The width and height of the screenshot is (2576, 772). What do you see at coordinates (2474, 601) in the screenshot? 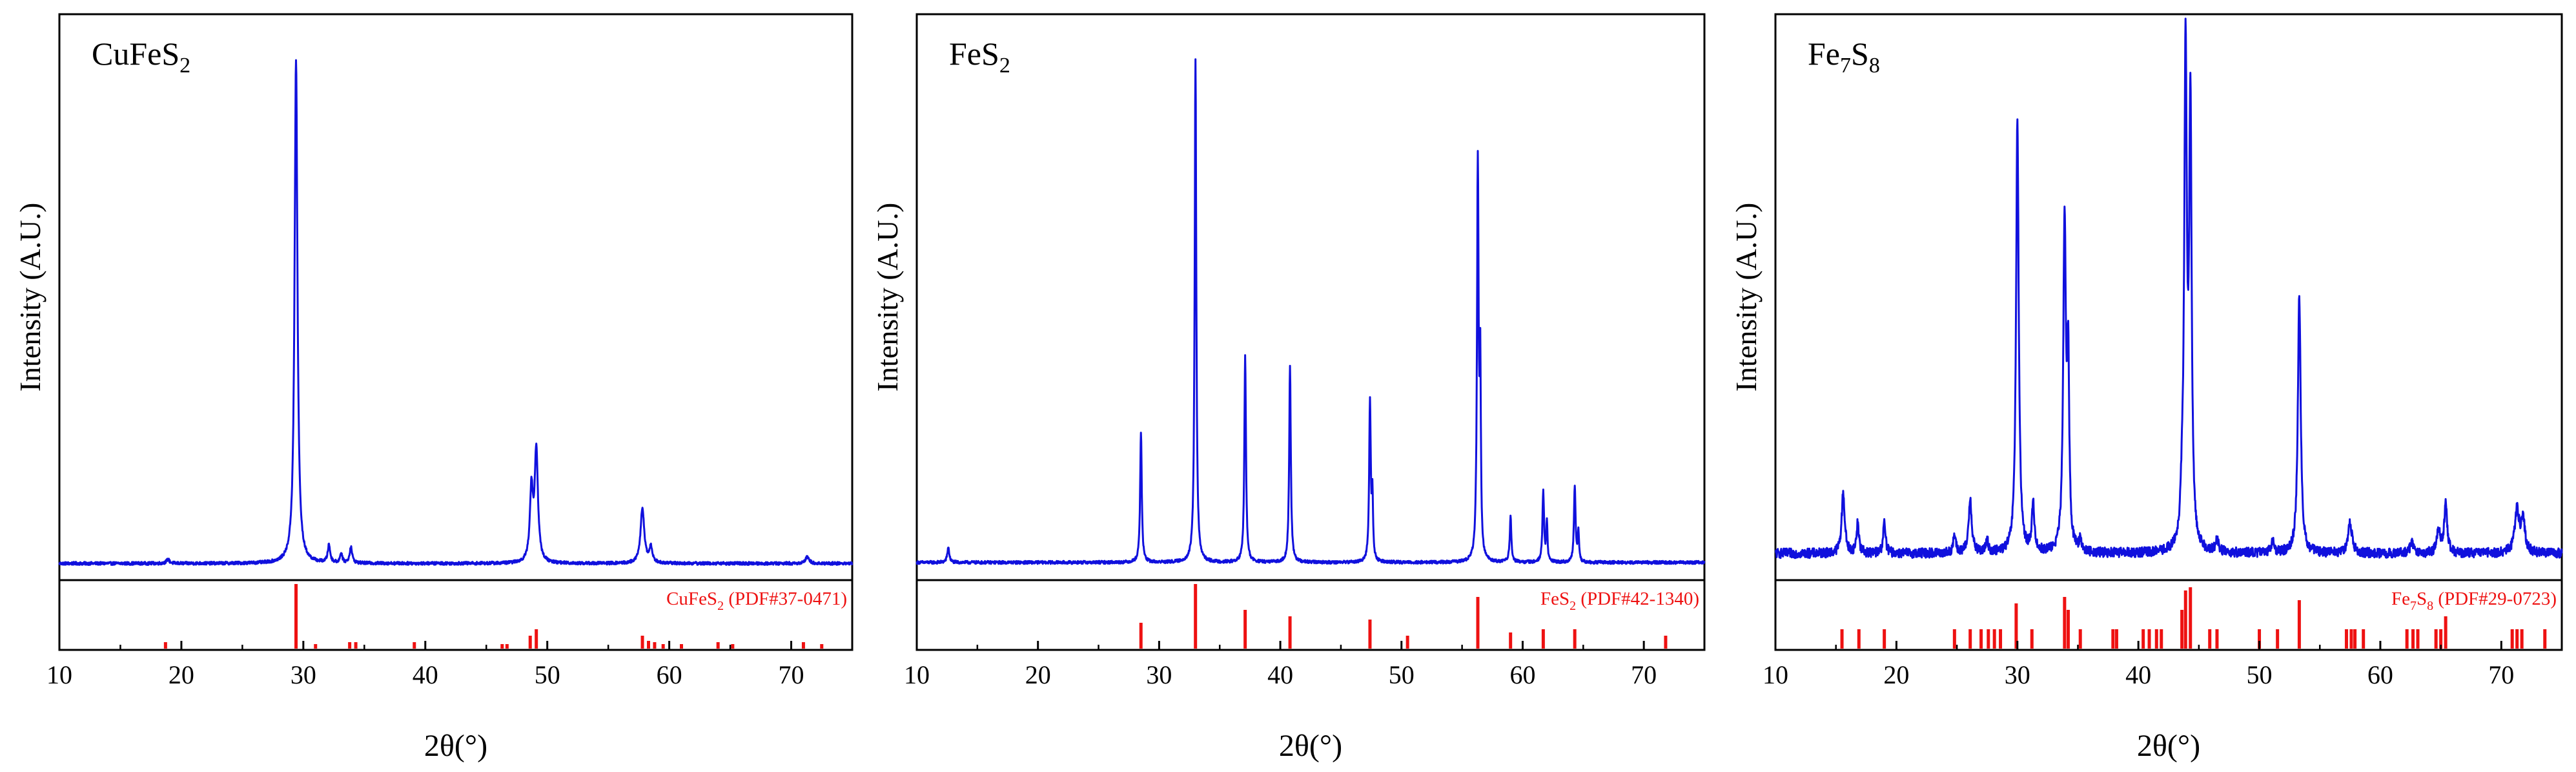
I see `reference-label: Fe7S8 (PDF#29-0723)` at bounding box center [2474, 601].